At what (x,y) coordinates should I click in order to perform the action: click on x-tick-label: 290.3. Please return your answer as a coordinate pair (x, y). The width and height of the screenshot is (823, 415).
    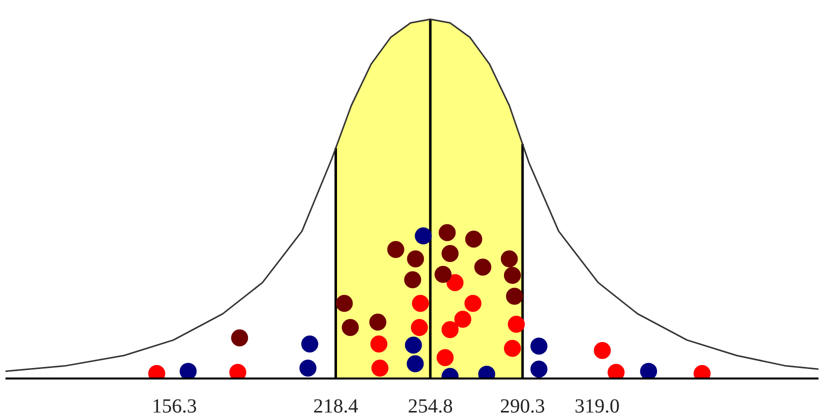
    Looking at the image, I should click on (523, 405).